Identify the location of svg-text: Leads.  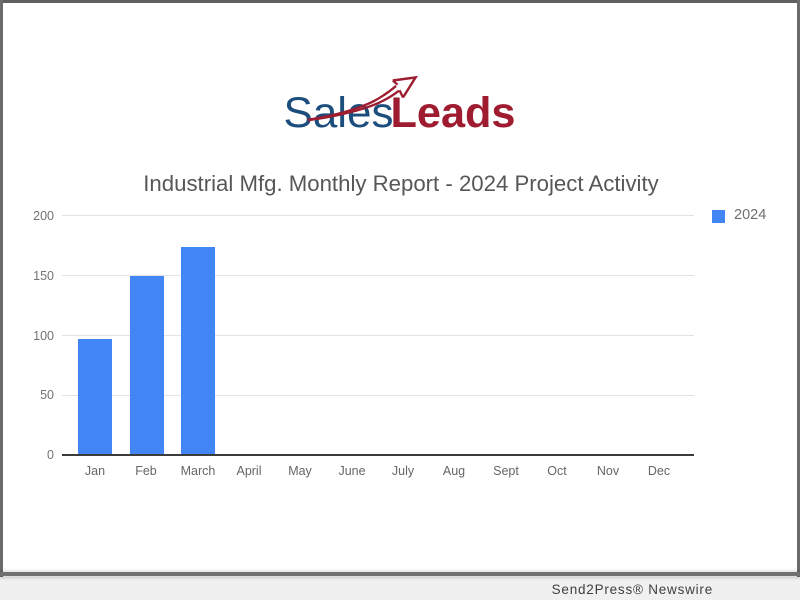
(453, 113).